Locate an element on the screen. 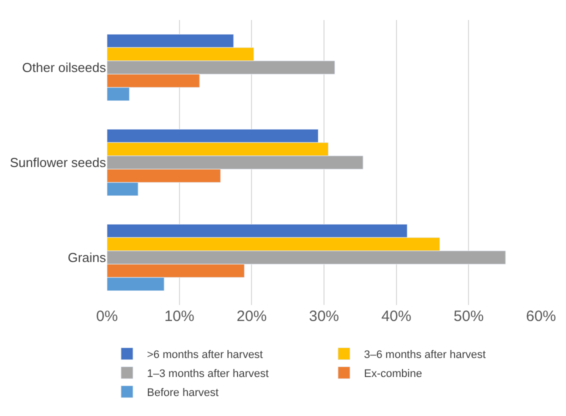 The image size is (566, 416). legend-label: 3–6 months after harvest is located at coordinates (425, 354).